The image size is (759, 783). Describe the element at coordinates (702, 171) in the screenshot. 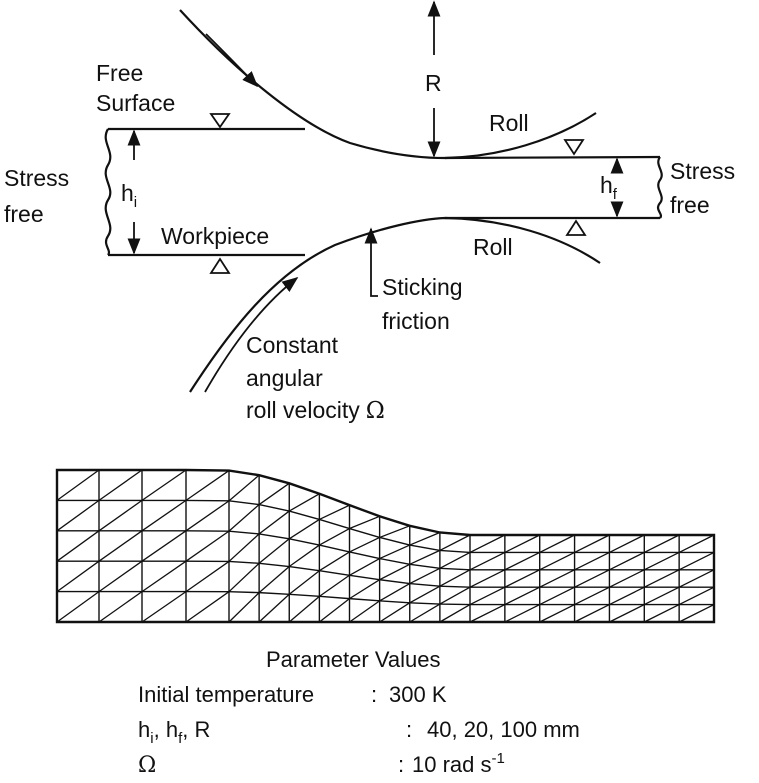

I see `stress-free-right-label-1: Stress` at that location.